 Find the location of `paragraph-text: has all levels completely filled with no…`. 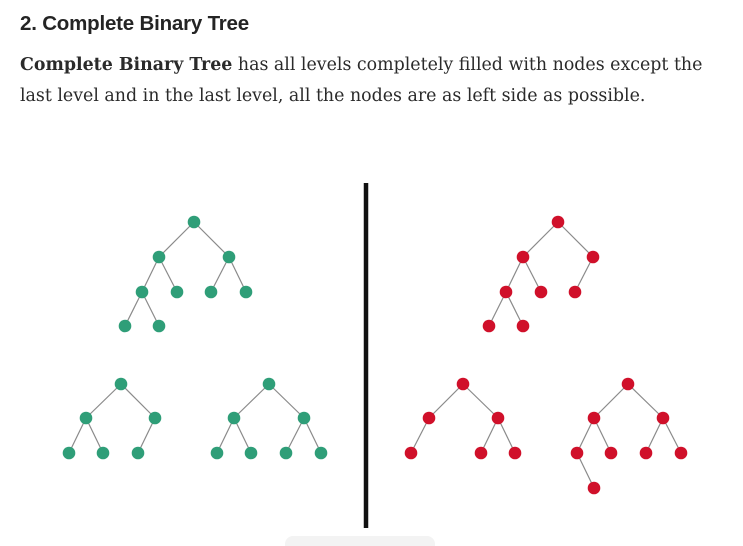

paragraph-text: has all levels completely filled with no… is located at coordinates (361, 80).